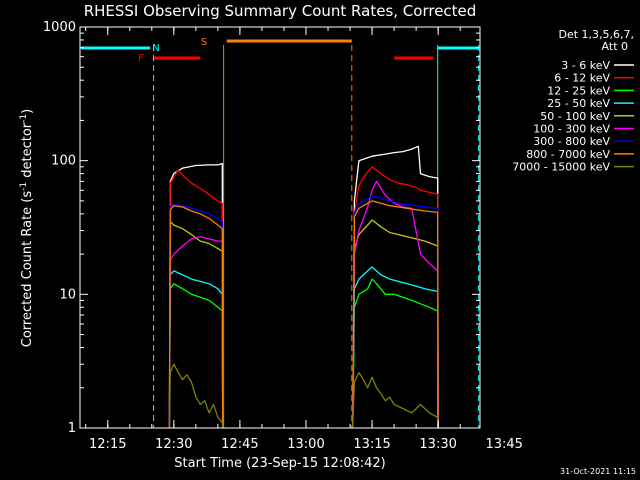  What do you see at coordinates (575, 116) in the screenshot?
I see `legend-label: 50 - 100 keV` at bounding box center [575, 116].